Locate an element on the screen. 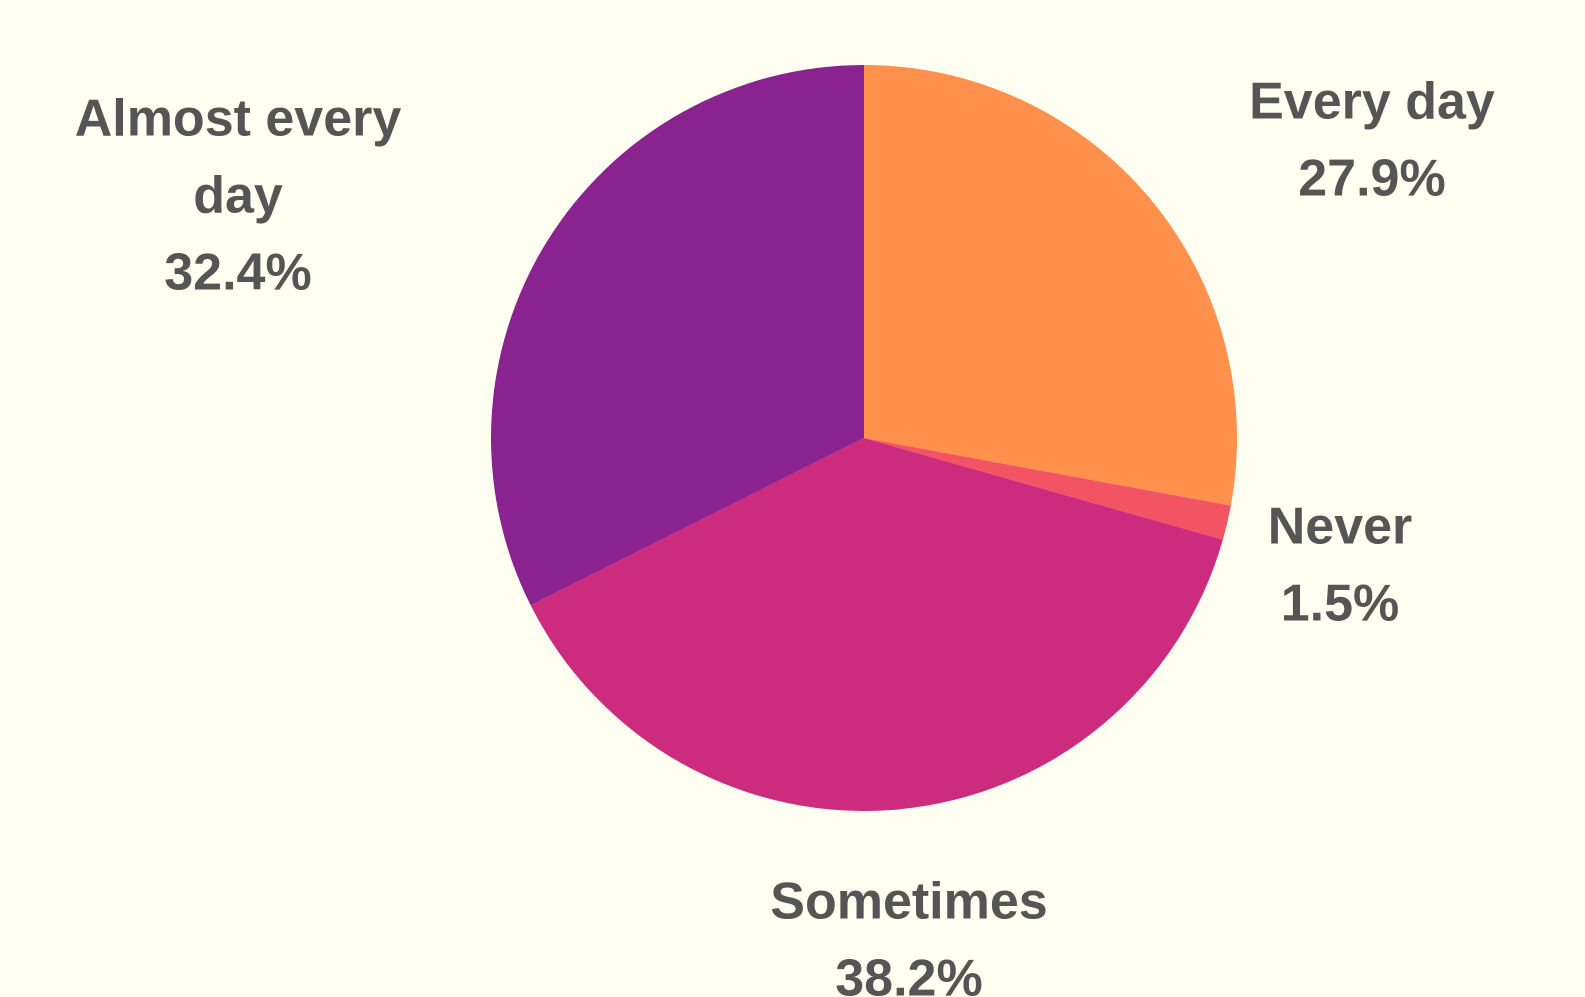 Image resolution: width=1585 pixels, height=997 pixels. slice-label-name: Sometimes is located at coordinates (908, 902).